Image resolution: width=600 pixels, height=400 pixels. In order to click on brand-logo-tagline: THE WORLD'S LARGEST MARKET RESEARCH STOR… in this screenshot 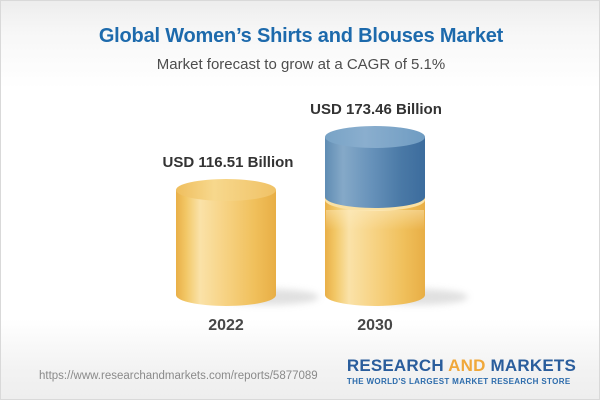, I will do `click(458, 381)`.